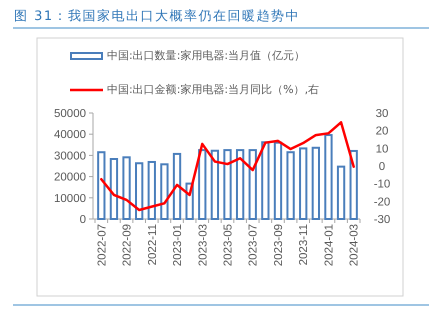  Describe the element at coordinates (382, 220) in the screenshot. I see `y2-tick-label: -30` at that location.